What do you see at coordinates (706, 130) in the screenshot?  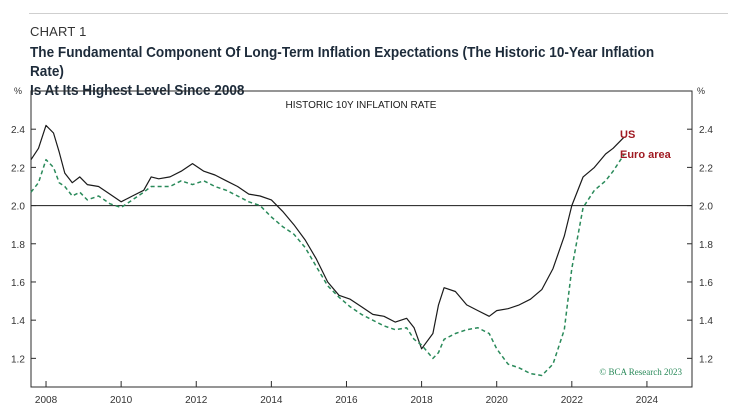 I see `y-tick-label-right: 2.4` at bounding box center [706, 130].